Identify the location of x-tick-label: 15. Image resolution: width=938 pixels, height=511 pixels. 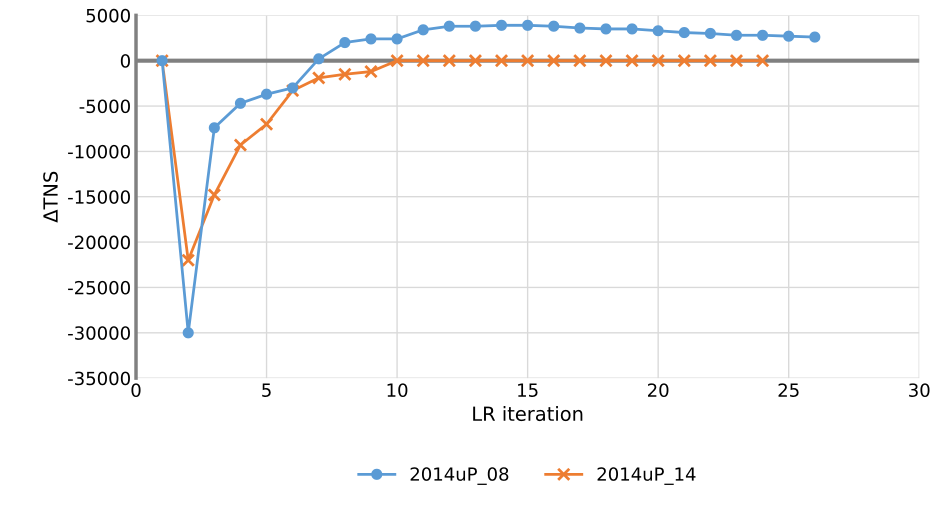
(528, 390).